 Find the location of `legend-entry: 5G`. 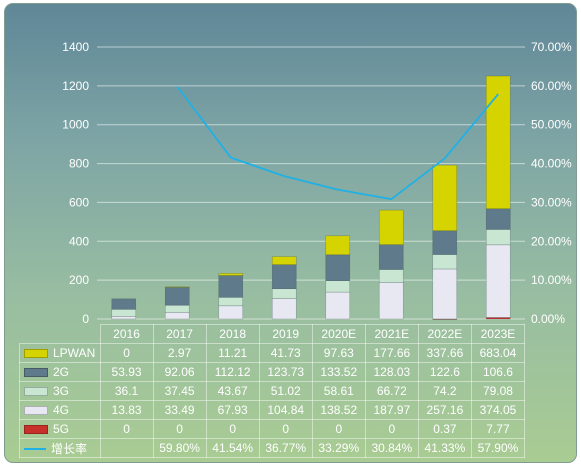

legend-entry: 5G is located at coordinates (60, 429).